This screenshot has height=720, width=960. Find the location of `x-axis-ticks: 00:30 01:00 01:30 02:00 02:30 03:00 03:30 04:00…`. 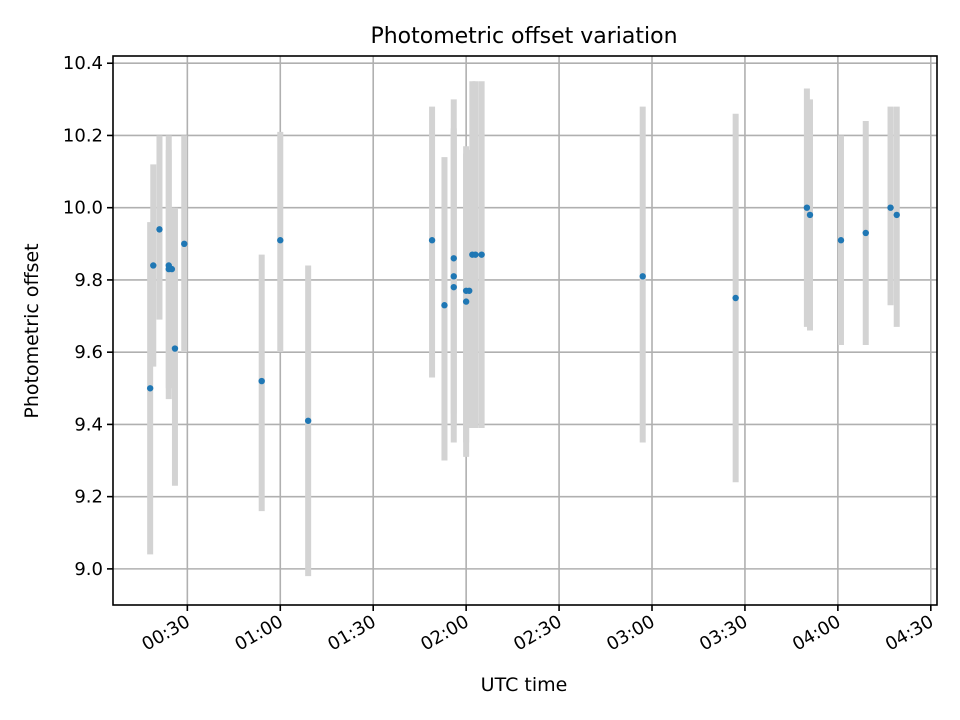

x-axis-ticks: 00:30 01:00 01:30 02:00 02:30 03:00 03:30 04:00… is located at coordinates (537, 630).